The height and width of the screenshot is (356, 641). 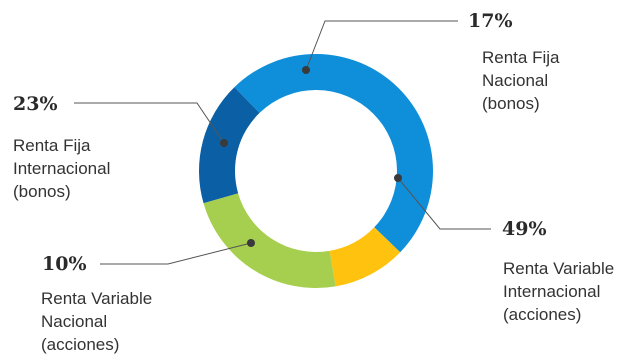 What do you see at coordinates (80, 344) in the screenshot?
I see `slice-label-renta-variable-nacional-line3: (acciones)` at bounding box center [80, 344].